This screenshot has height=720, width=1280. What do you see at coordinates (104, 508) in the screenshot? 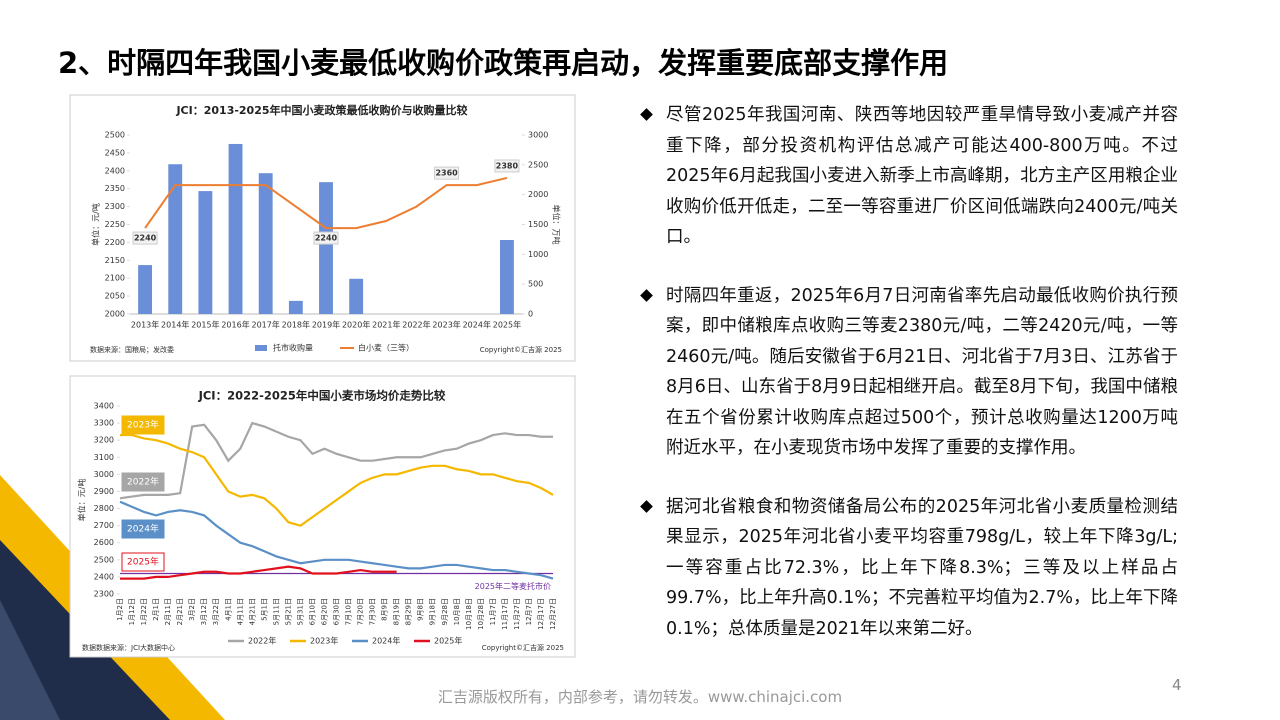
I see `y-tick-label: 2800` at bounding box center [104, 508].